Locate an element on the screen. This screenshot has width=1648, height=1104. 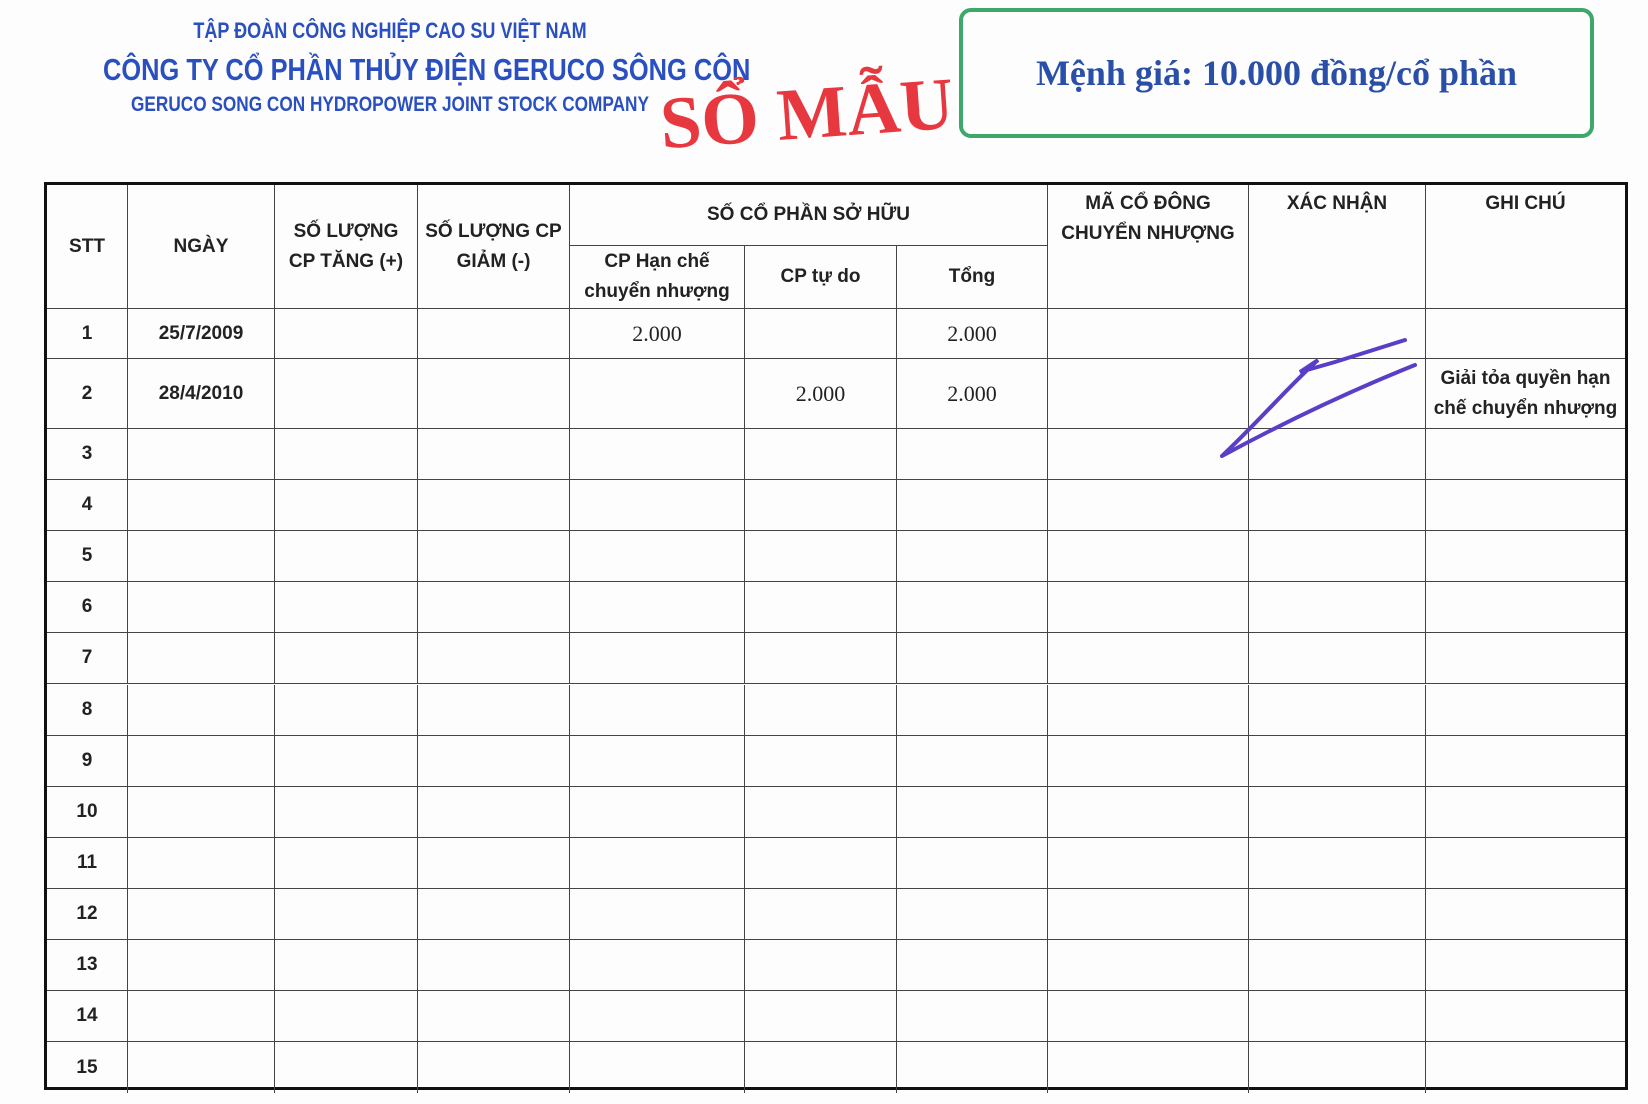
table-cell: 7 is located at coordinates (87, 659).